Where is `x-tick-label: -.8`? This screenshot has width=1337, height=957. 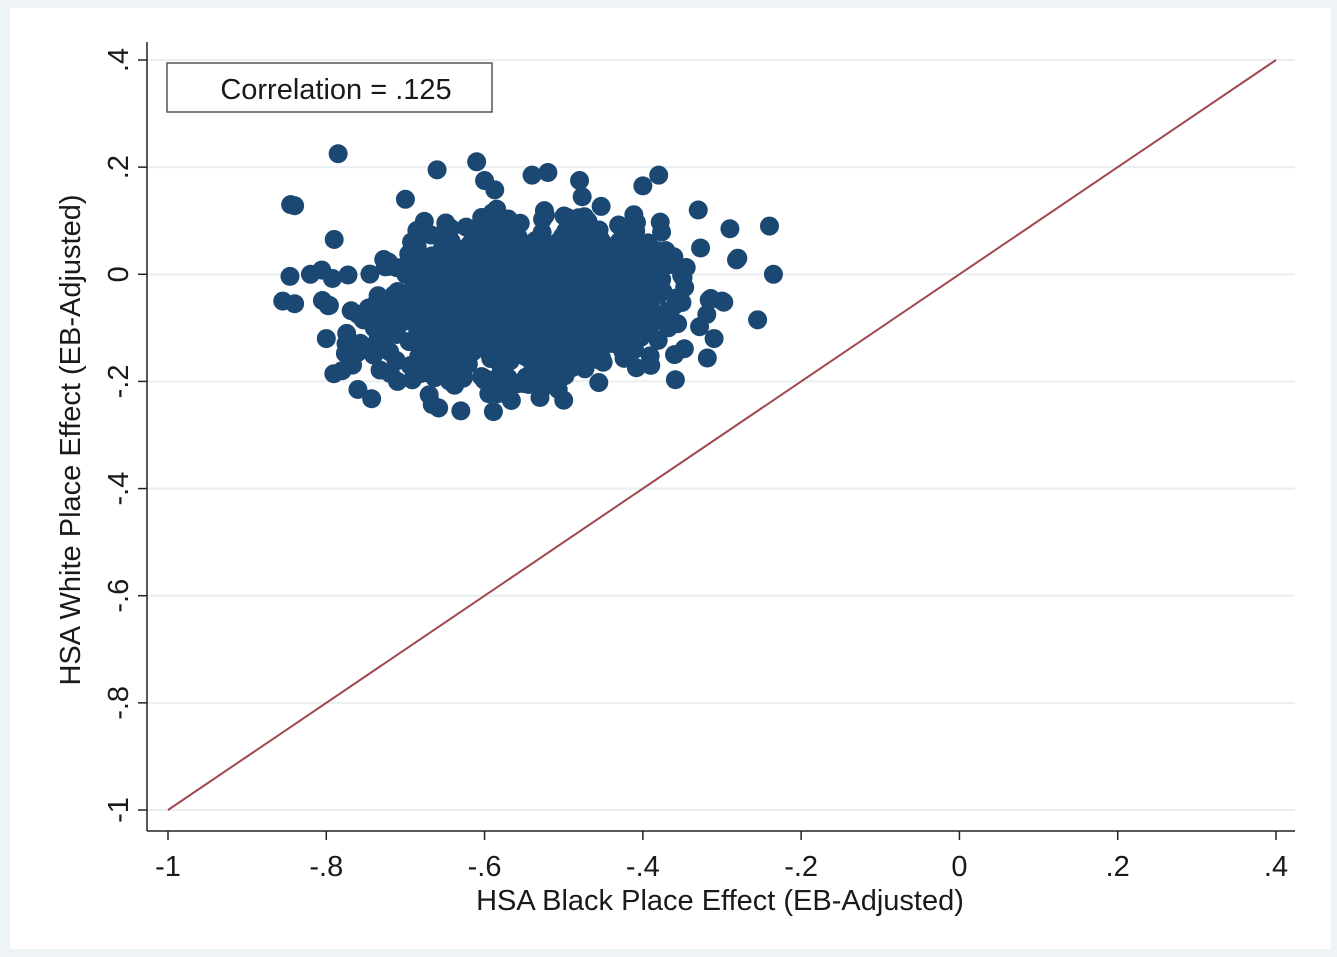 x-tick-label: -.8 is located at coordinates (326, 867).